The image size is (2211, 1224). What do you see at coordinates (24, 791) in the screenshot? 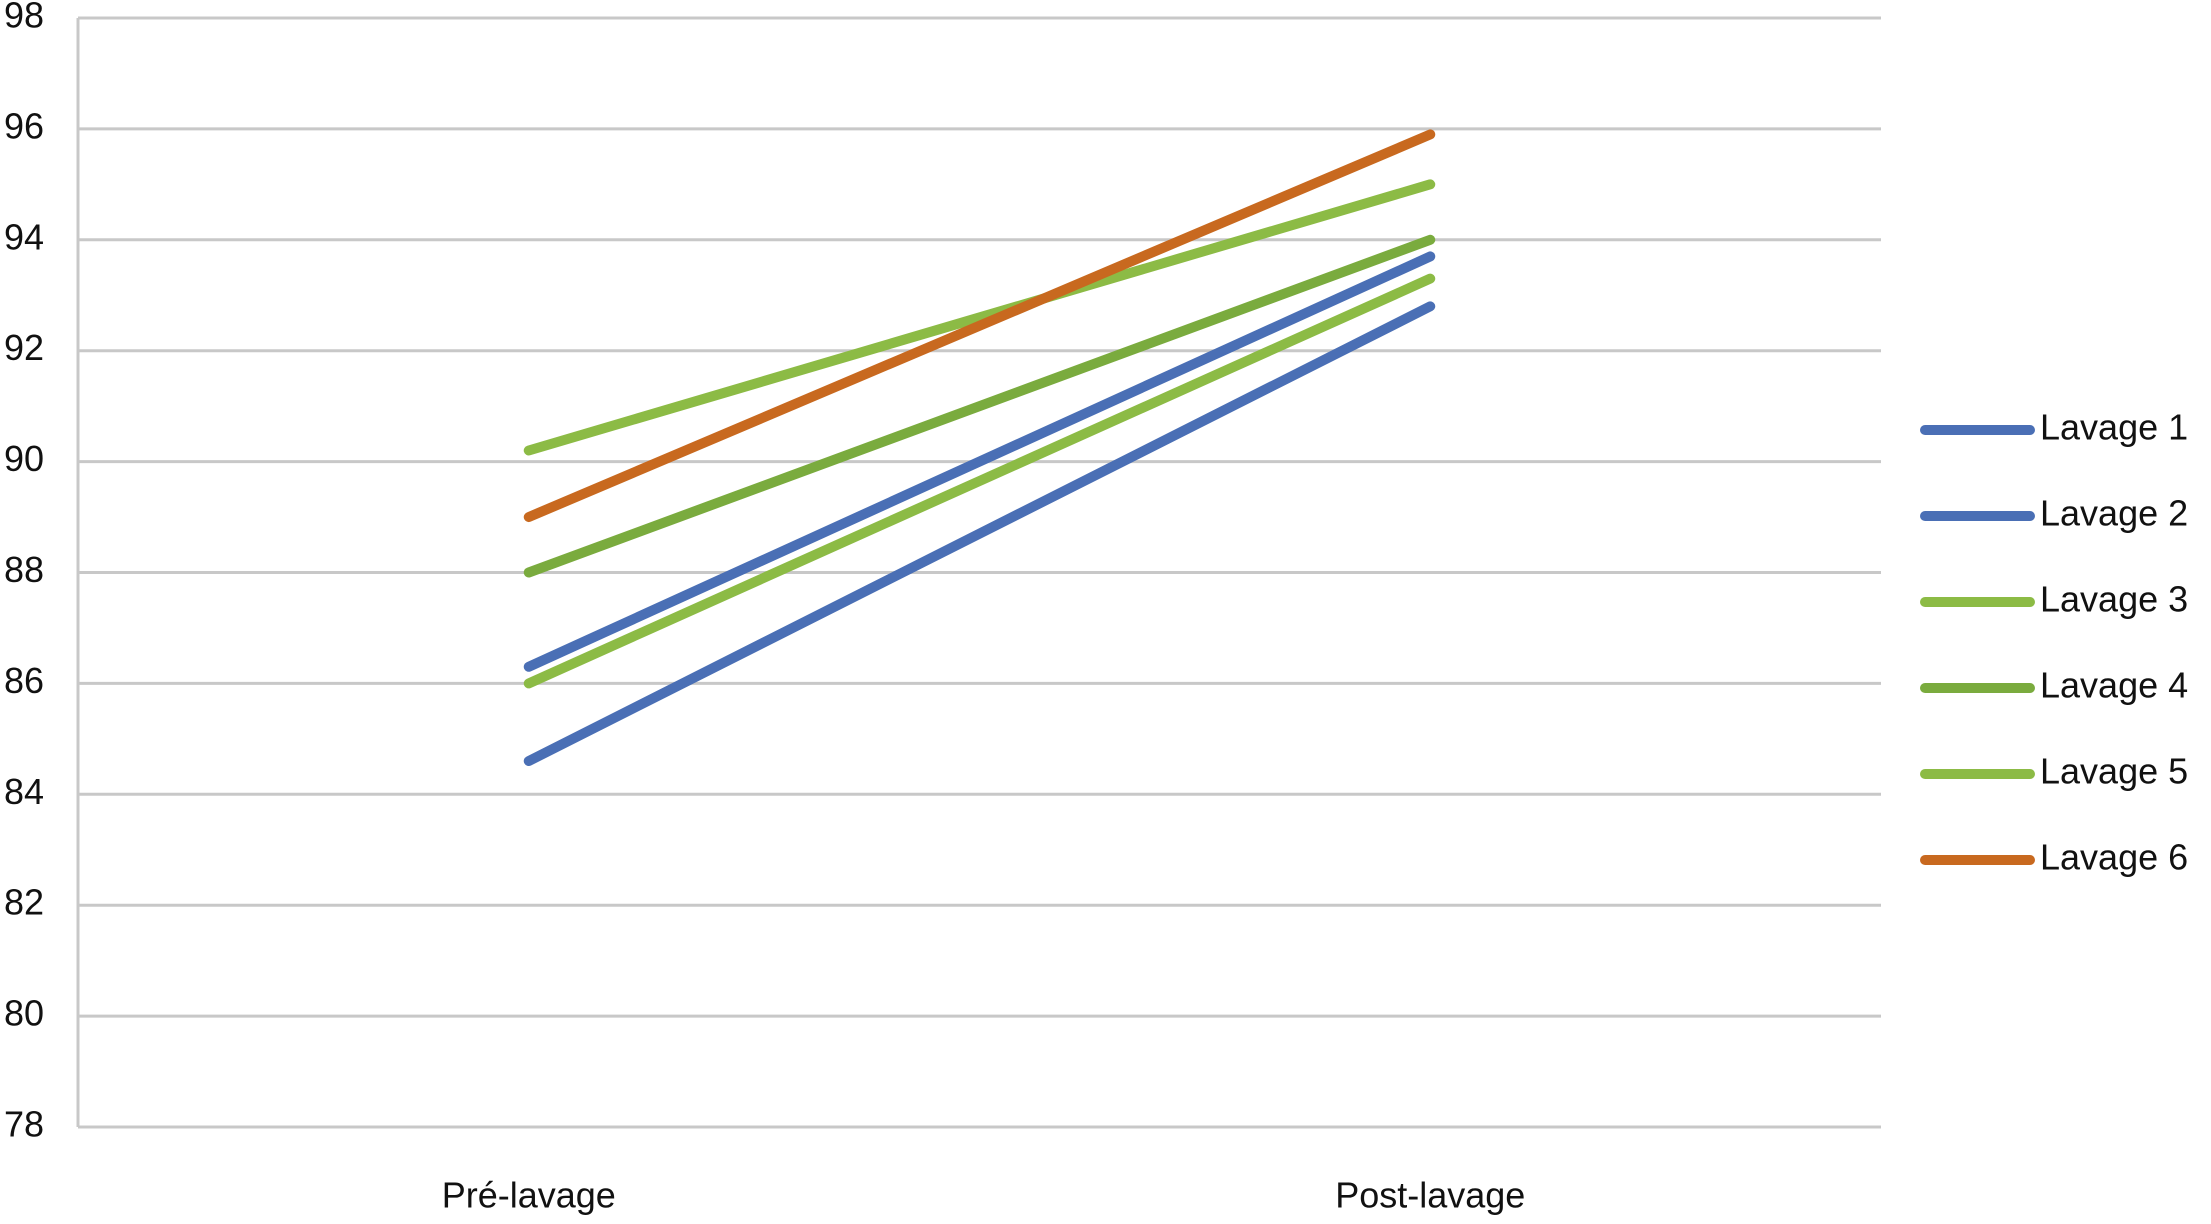
I see `y-tick-label: 84` at bounding box center [24, 791].